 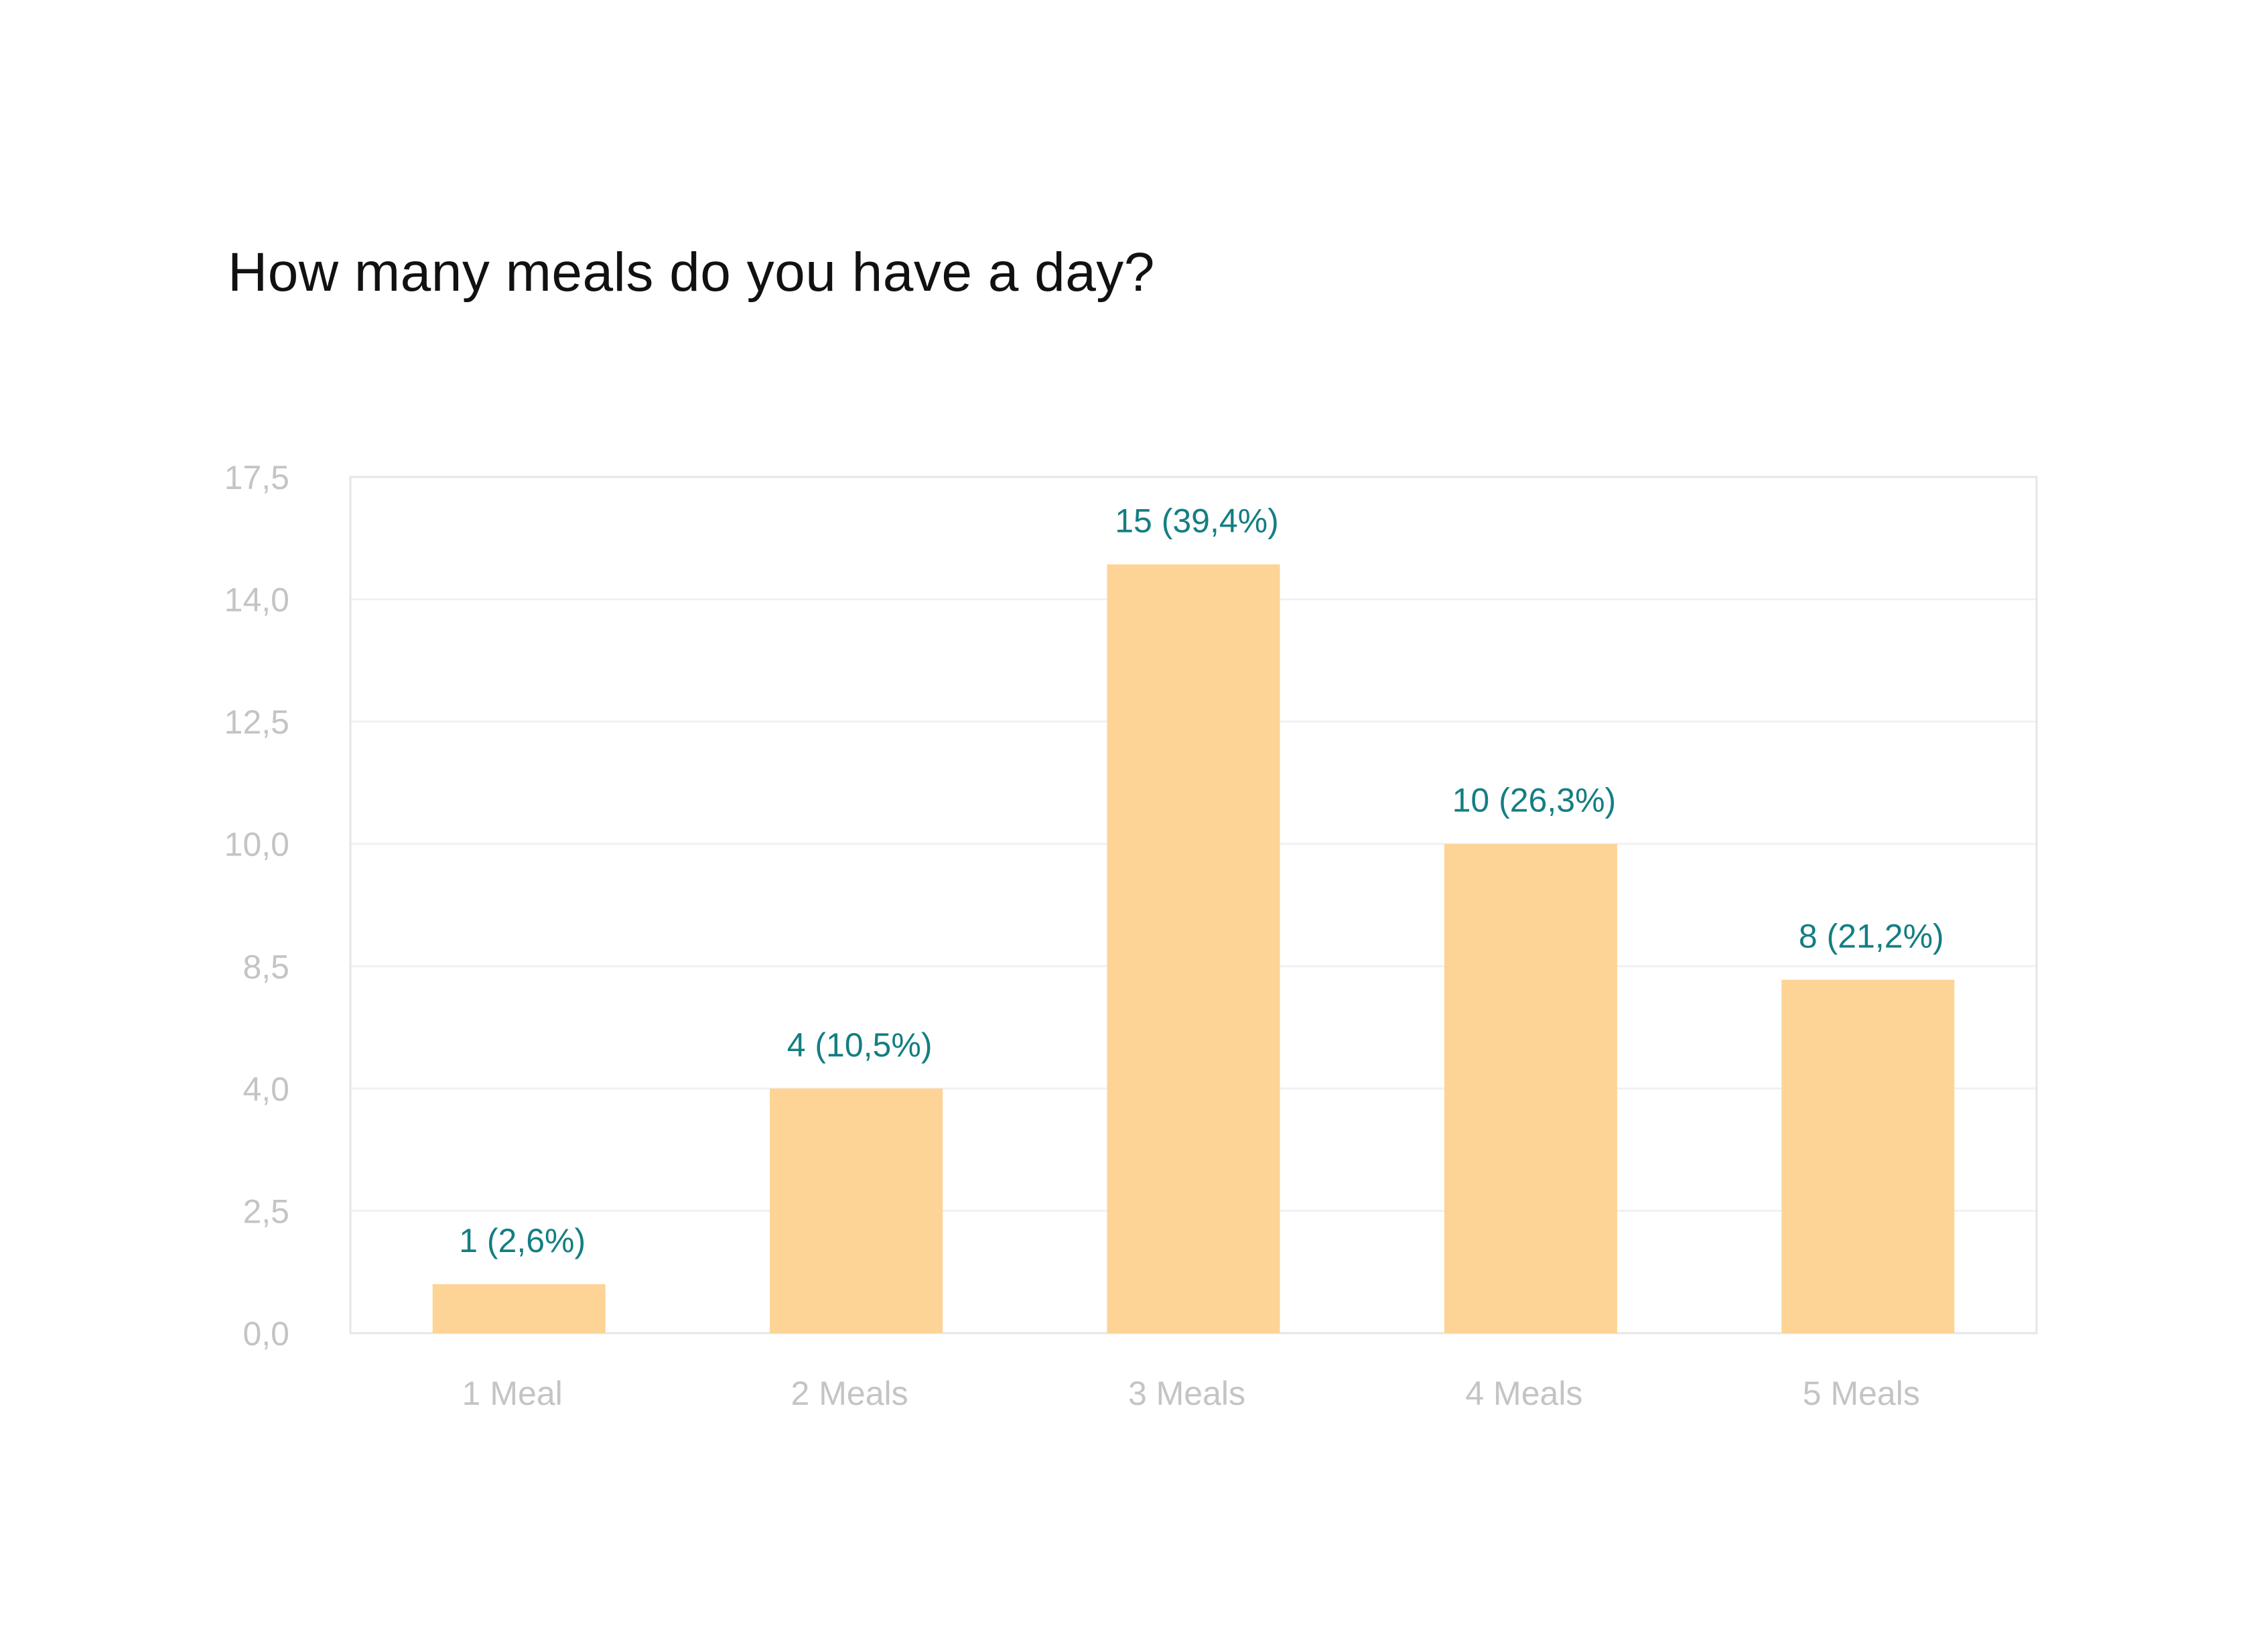 I want to click on y-tick-label: 10,0, so click(x=256, y=845).